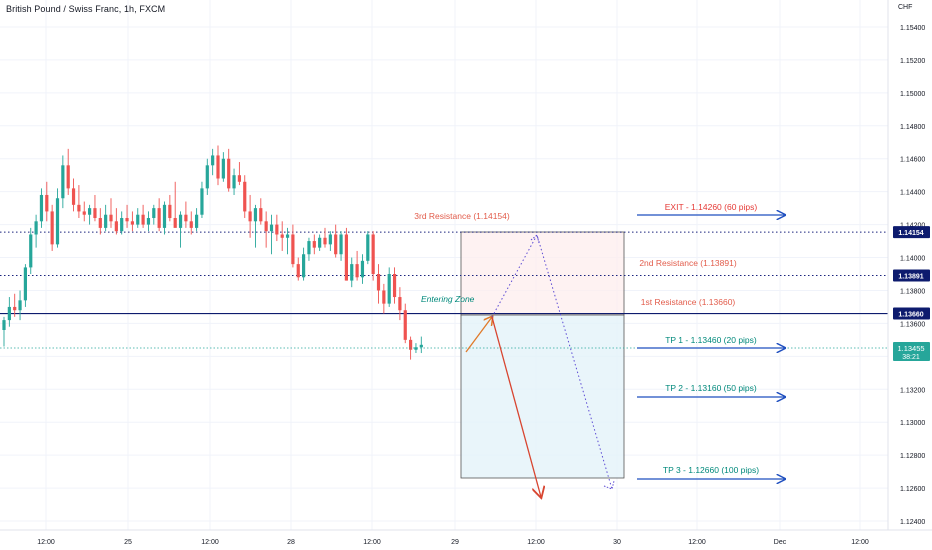  Describe the element at coordinates (912, 226) in the screenshot. I see `price-tick-label: 1.14200` at that location.